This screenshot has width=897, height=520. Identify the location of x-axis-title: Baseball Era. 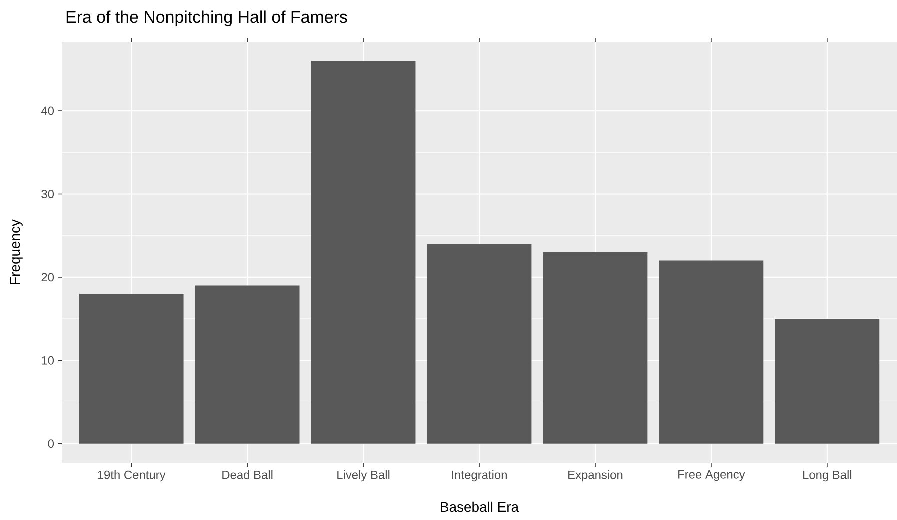
(480, 507).